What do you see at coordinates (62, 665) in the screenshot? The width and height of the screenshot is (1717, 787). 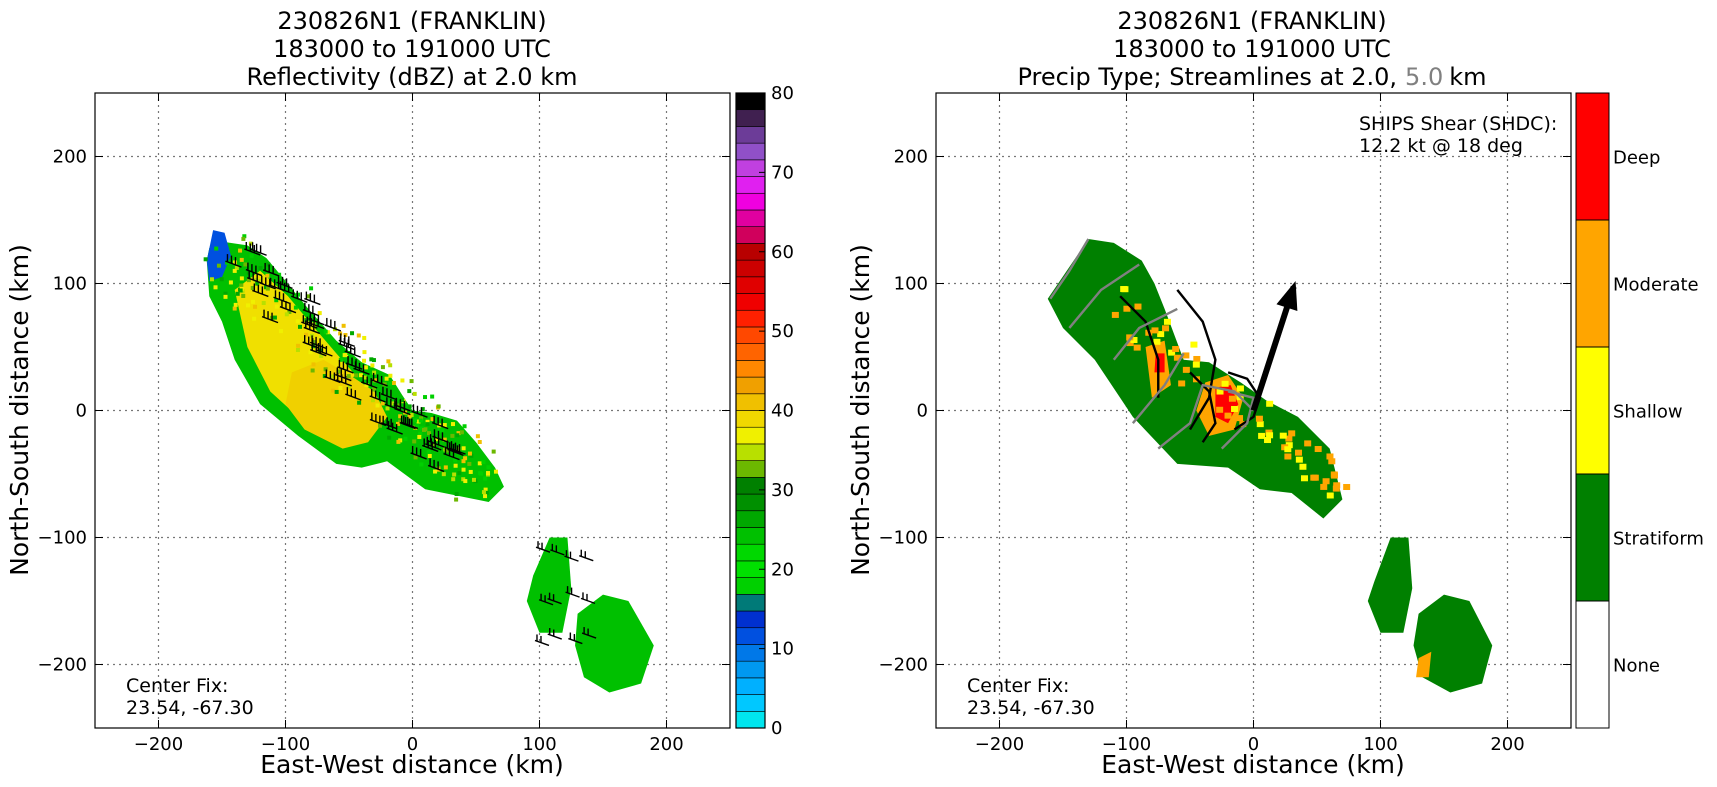 I see `left-ytick-label: −200` at bounding box center [62, 665].